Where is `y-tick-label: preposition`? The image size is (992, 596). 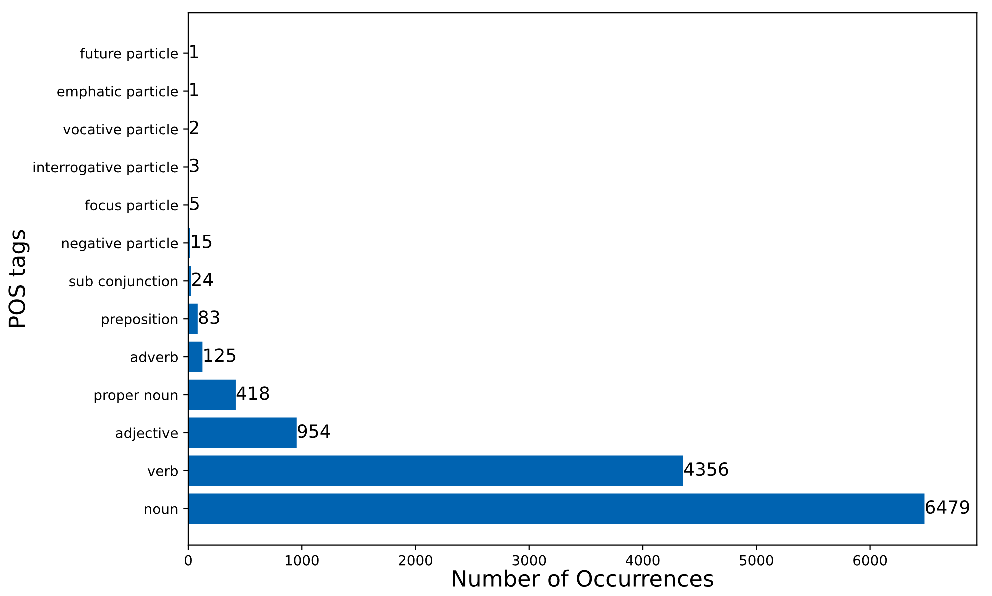 y-tick-label: preposition is located at coordinates (140, 321).